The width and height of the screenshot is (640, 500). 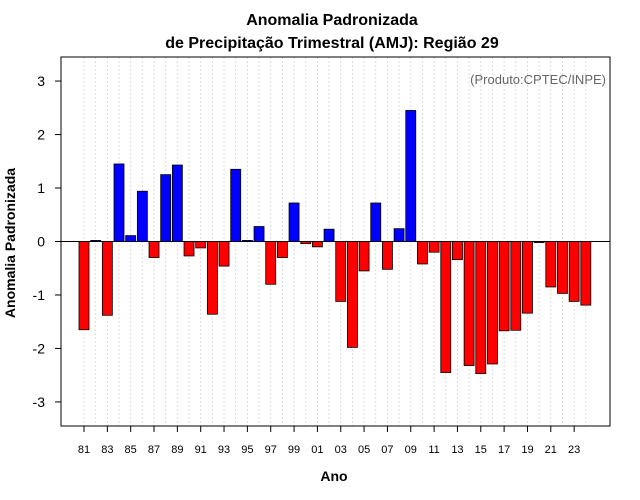 I want to click on bar-2023, so click(x=574, y=271).